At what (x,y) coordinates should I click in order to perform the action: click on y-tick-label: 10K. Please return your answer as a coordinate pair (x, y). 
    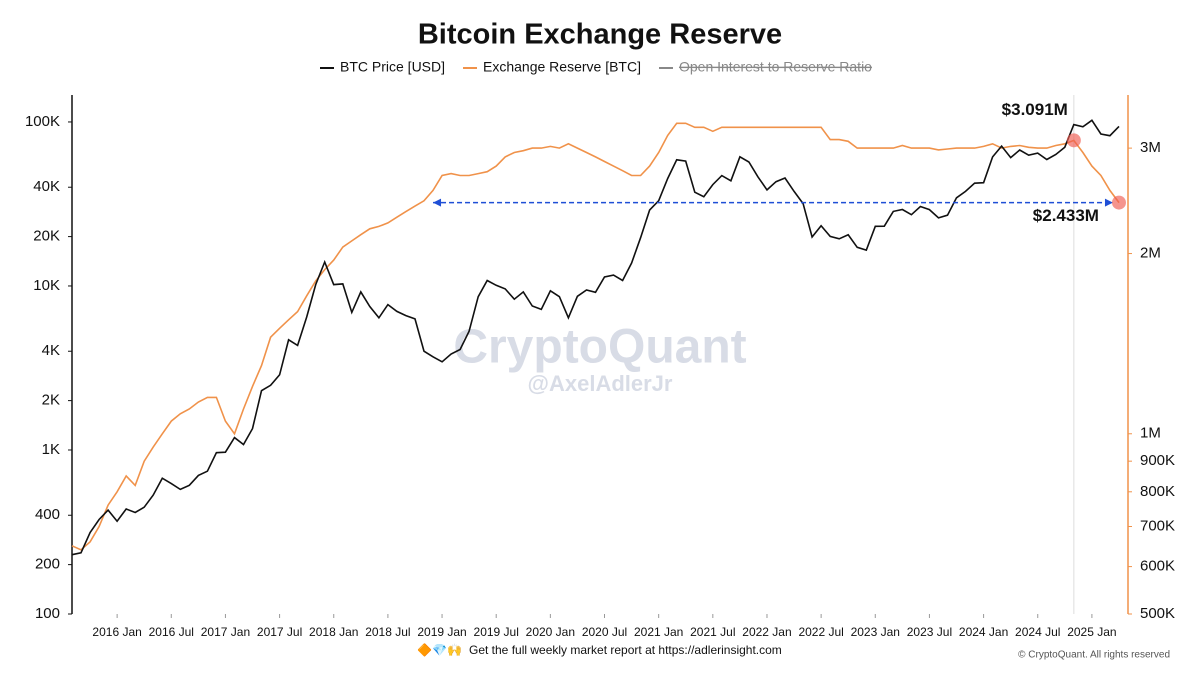
    Looking at the image, I should click on (46, 285).